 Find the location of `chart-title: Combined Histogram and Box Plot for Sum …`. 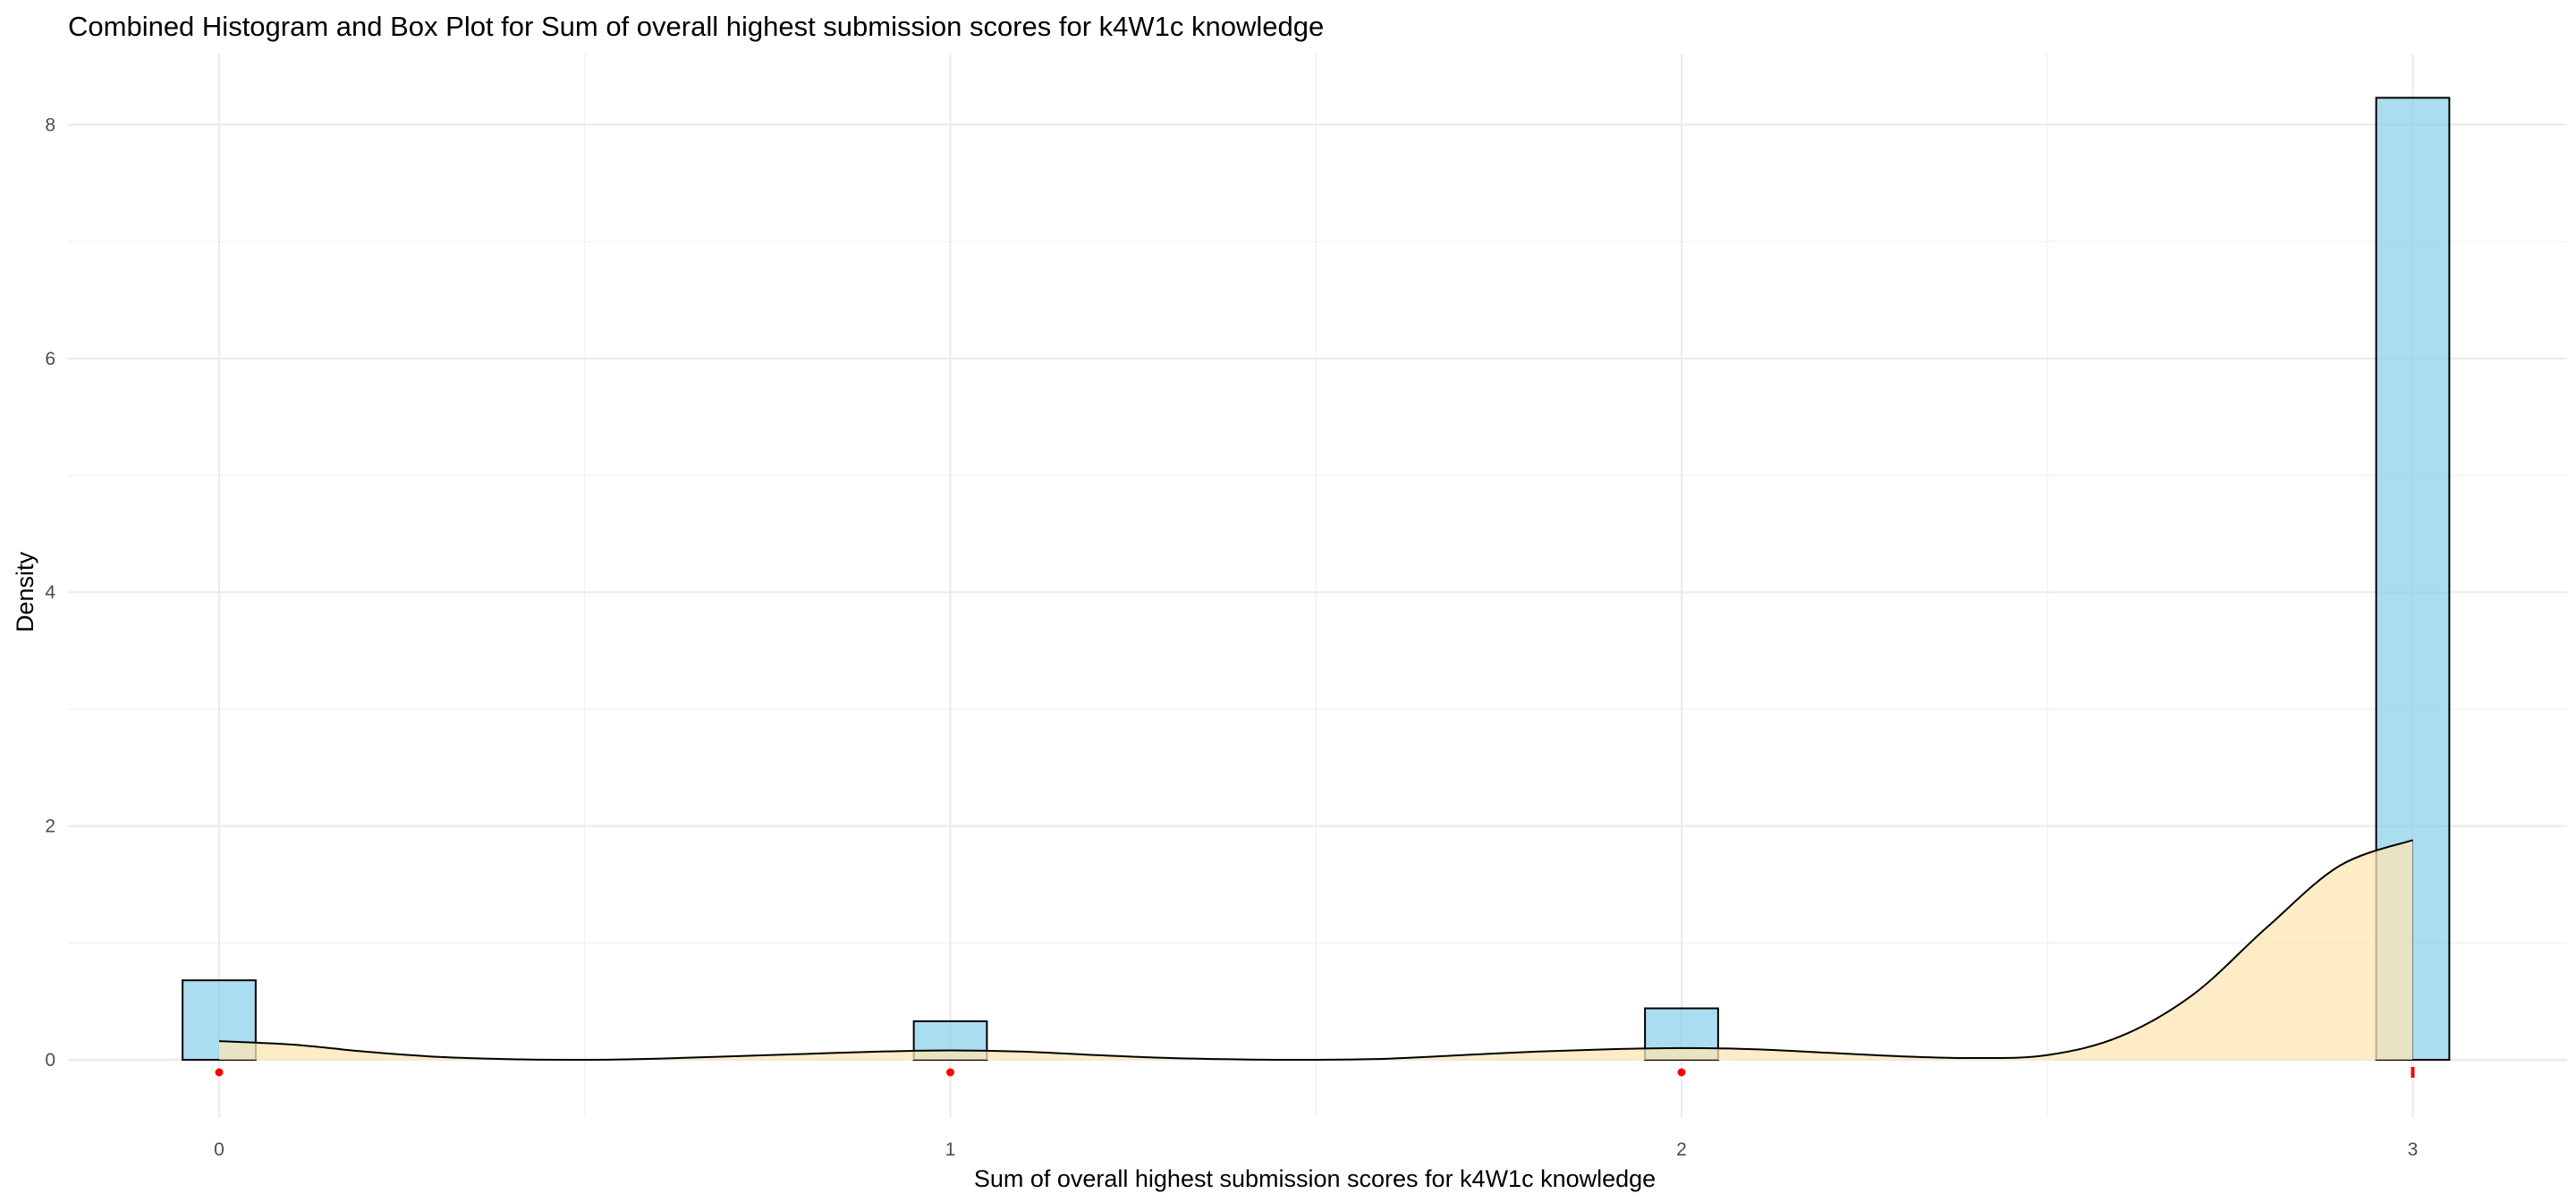

chart-title: Combined Histogram and Box Plot for Sum … is located at coordinates (696, 26).